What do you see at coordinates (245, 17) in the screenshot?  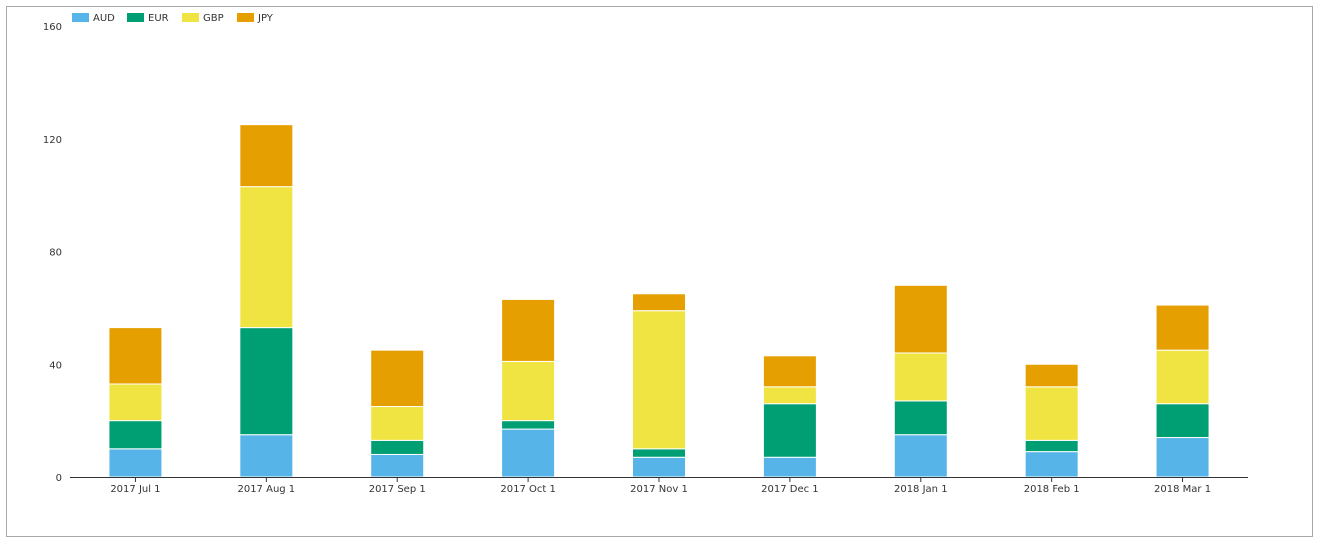 I see `legend-swatch-jpy` at bounding box center [245, 17].